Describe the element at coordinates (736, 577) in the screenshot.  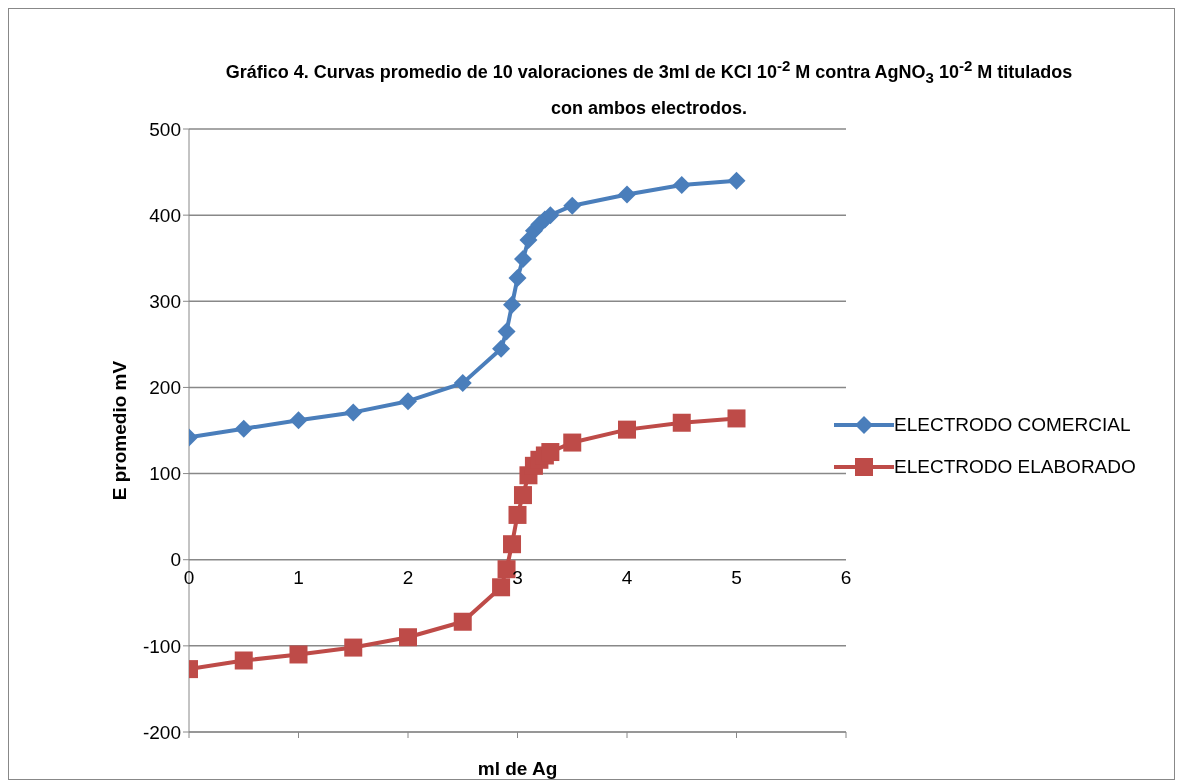
I see `x-tick-label: 5` at that location.